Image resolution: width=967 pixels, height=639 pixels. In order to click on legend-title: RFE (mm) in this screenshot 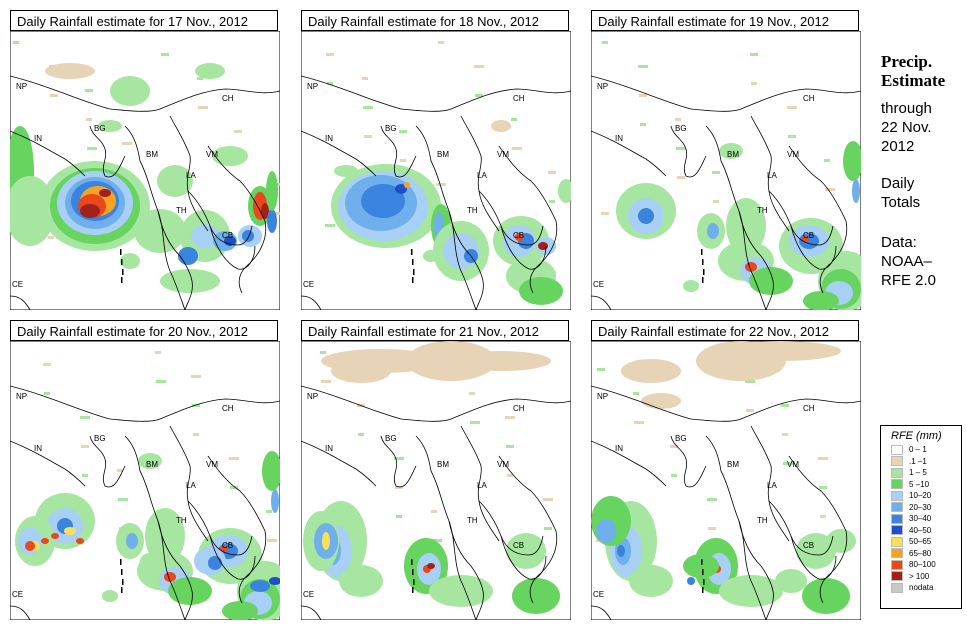, I will do `click(916, 436)`.